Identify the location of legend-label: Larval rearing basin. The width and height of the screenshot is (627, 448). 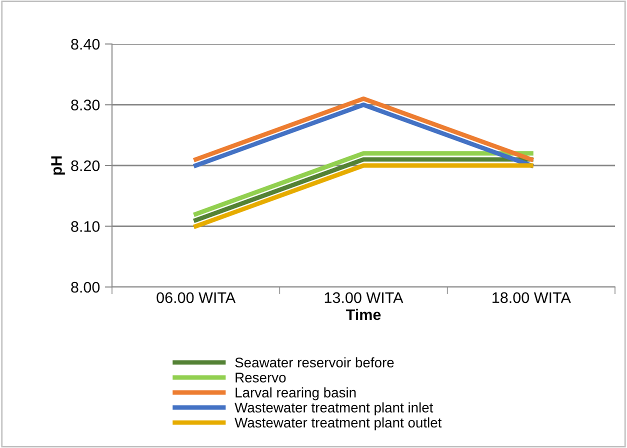
(296, 393).